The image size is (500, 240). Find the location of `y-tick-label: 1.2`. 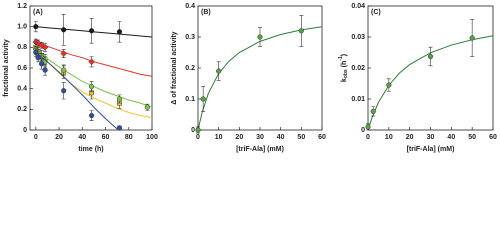

y-tick-label: 1.2 is located at coordinates (22, 6).